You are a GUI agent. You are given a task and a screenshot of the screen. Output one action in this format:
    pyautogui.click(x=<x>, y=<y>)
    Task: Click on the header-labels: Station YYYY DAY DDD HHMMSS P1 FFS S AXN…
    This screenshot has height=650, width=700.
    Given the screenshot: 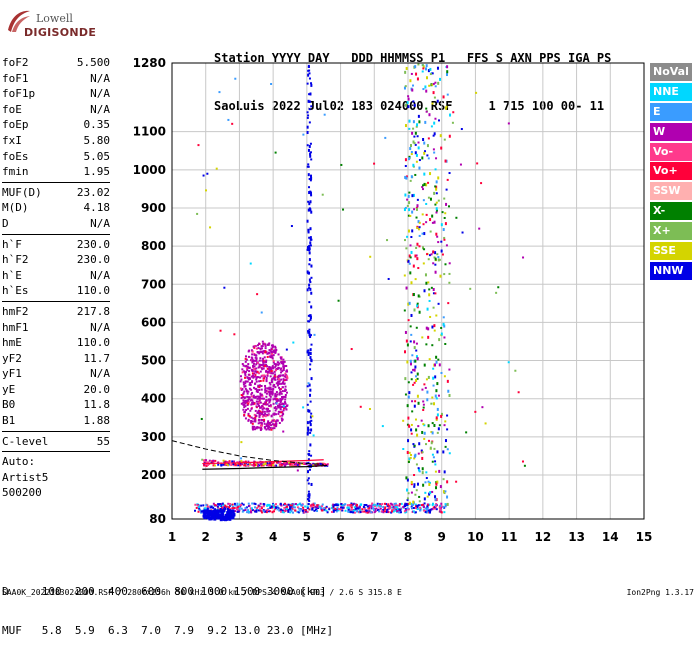 What is the action you would take?
    pyautogui.click(x=413, y=58)
    